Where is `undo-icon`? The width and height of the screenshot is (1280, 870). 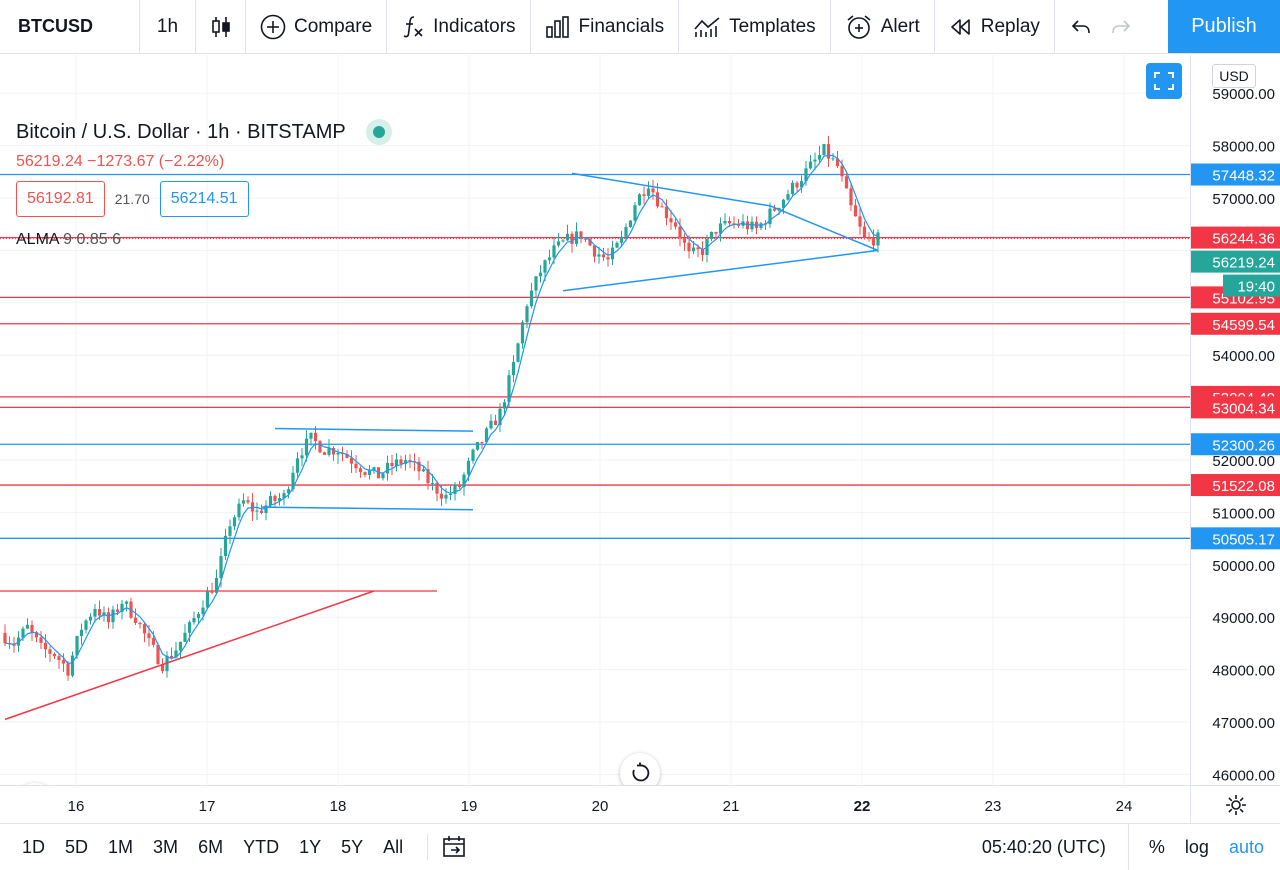 undo-icon is located at coordinates (1081, 27).